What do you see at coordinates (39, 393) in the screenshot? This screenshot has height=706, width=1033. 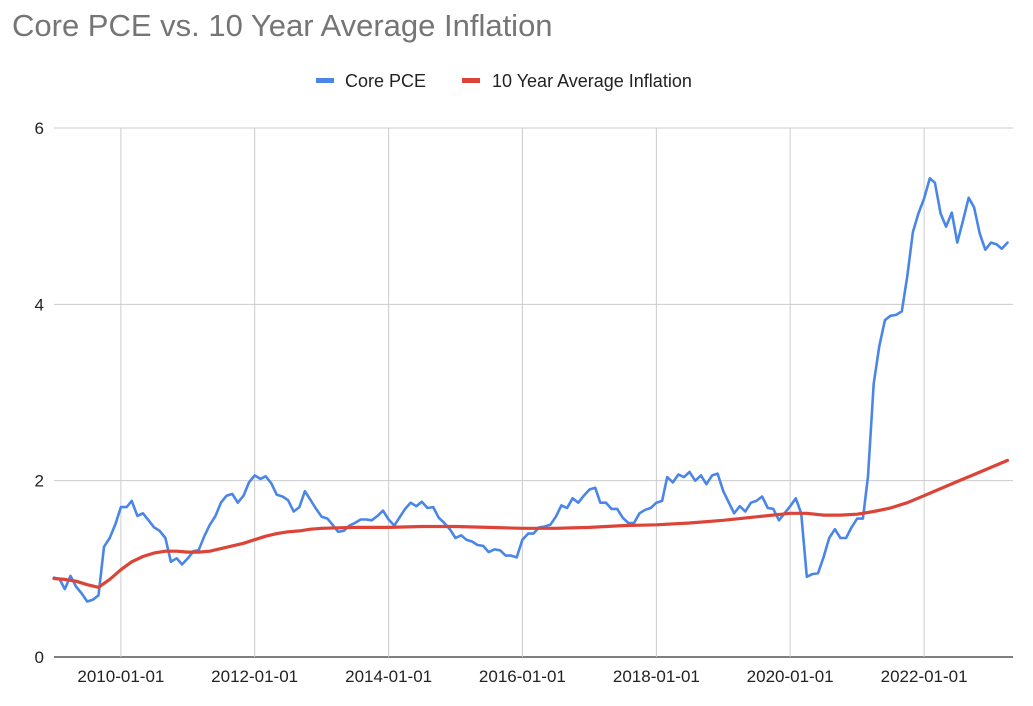 I see `y-axis-ticks: 0 2 4 6` at bounding box center [39, 393].